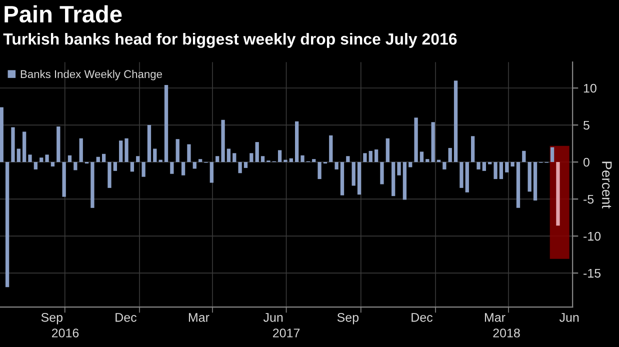 This screenshot has height=347, width=619. What do you see at coordinates (607, 185) in the screenshot?
I see `y-axis-title: Percent` at bounding box center [607, 185].